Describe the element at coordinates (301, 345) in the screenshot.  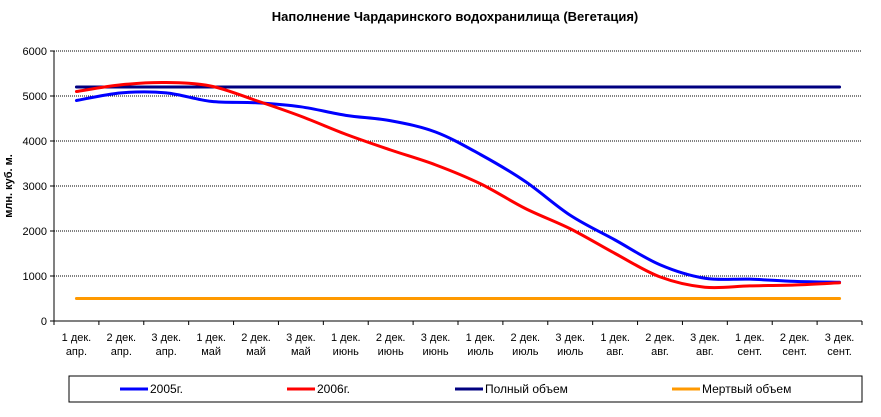
I see `x-tick-label: 3 дек. май` at that location.